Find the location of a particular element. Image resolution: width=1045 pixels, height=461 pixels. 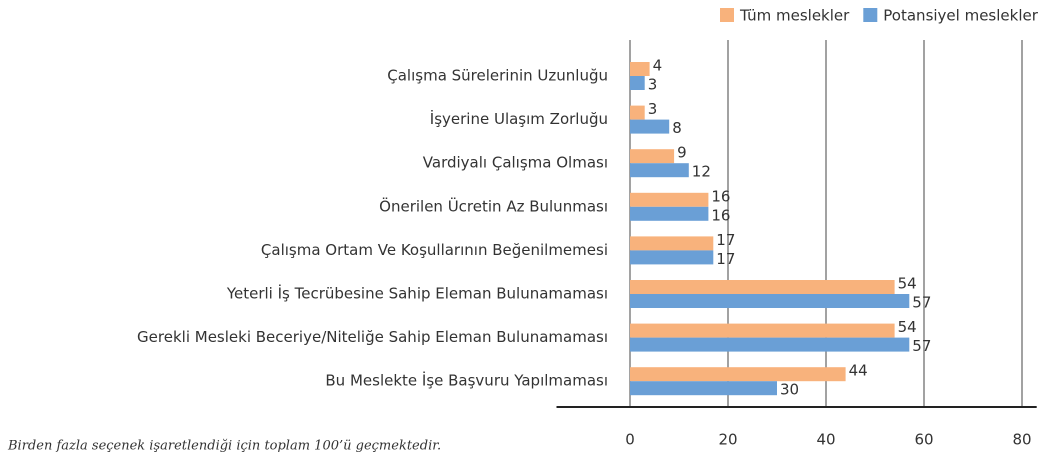

y-tick-label: Çalışma Sürelerinin Uzunluğu is located at coordinates (497, 76).